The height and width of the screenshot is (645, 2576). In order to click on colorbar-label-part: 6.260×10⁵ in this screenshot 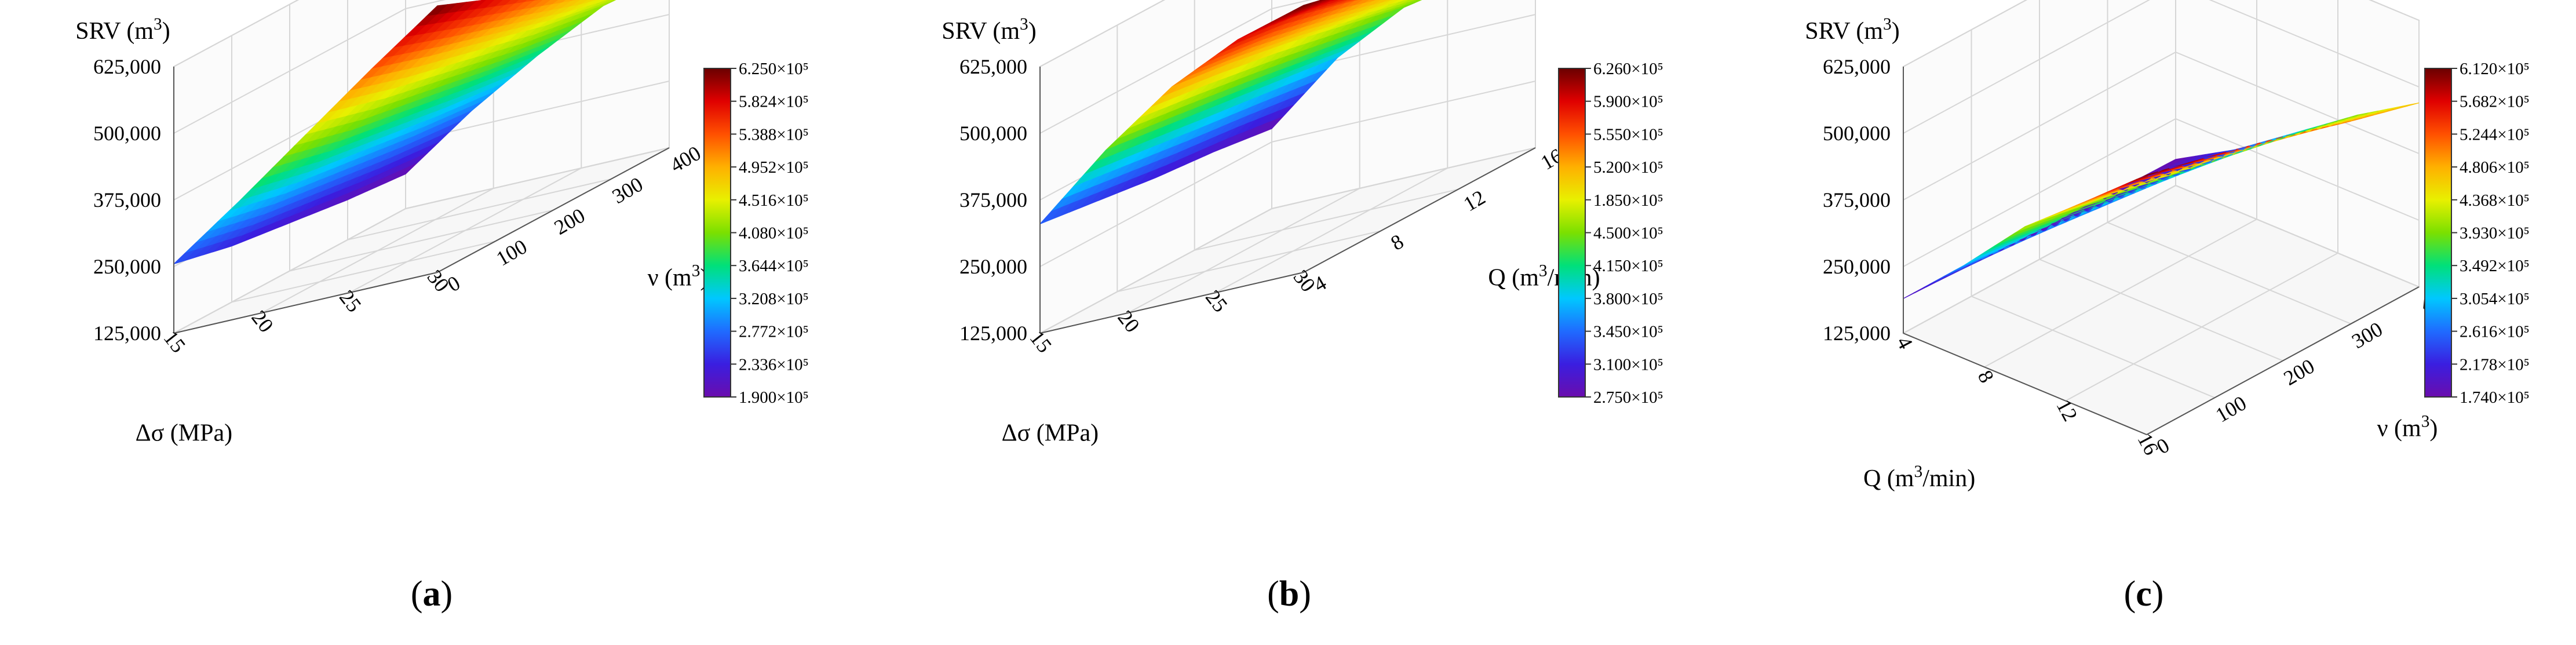, I will do `click(1628, 69)`.